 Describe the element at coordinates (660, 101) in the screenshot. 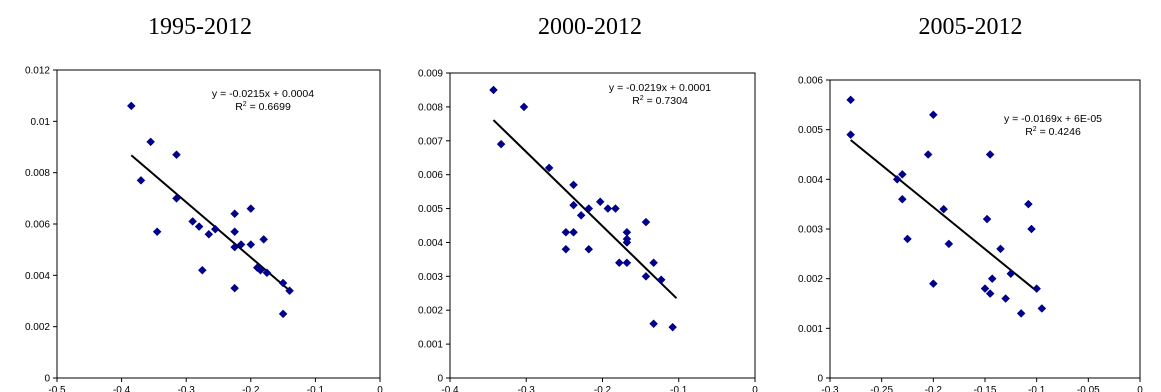

I see `r-squared-label: R2 = 0.7304` at that location.